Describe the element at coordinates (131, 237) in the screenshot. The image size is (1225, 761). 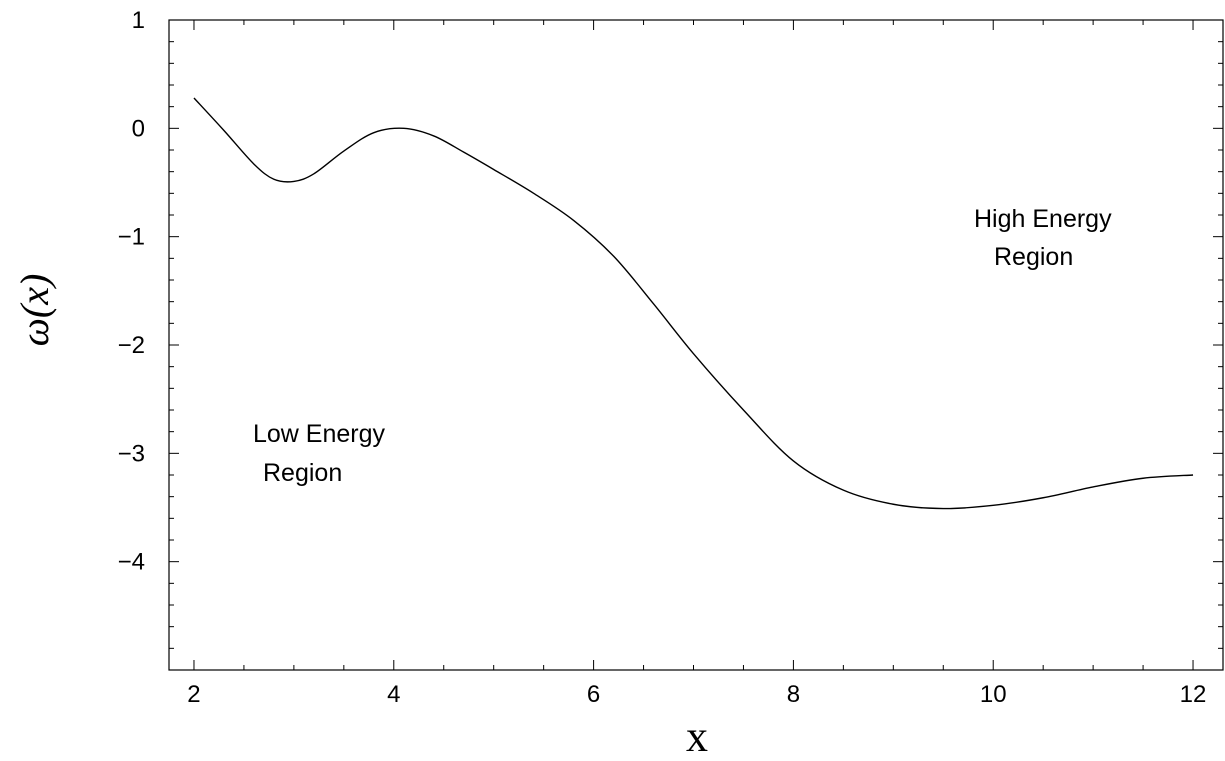
I see `y-tick-label: −1` at that location.